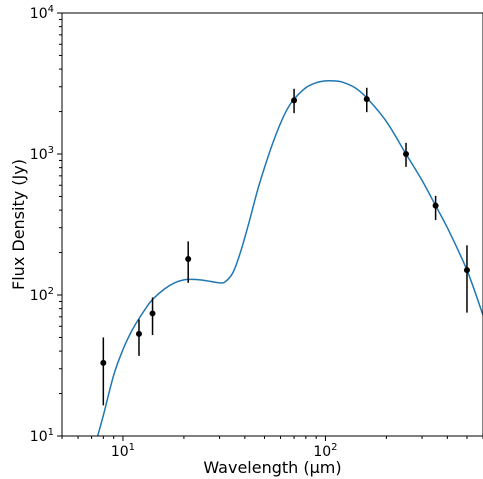  Describe the element at coordinates (18, 224) in the screenshot. I see `y-axis-label: Flux Density (Jy)` at that location.